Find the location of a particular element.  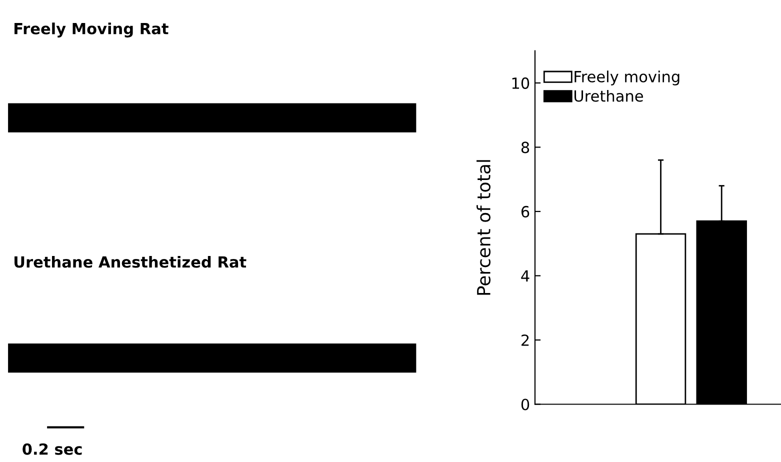

legend-label: Freely moving is located at coordinates (627, 78).